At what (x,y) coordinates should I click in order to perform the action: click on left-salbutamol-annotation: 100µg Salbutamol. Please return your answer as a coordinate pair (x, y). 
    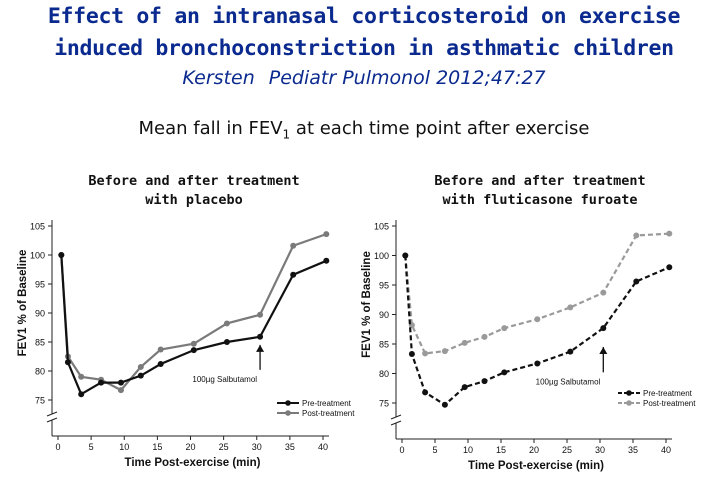
    Looking at the image, I should click on (224, 379).